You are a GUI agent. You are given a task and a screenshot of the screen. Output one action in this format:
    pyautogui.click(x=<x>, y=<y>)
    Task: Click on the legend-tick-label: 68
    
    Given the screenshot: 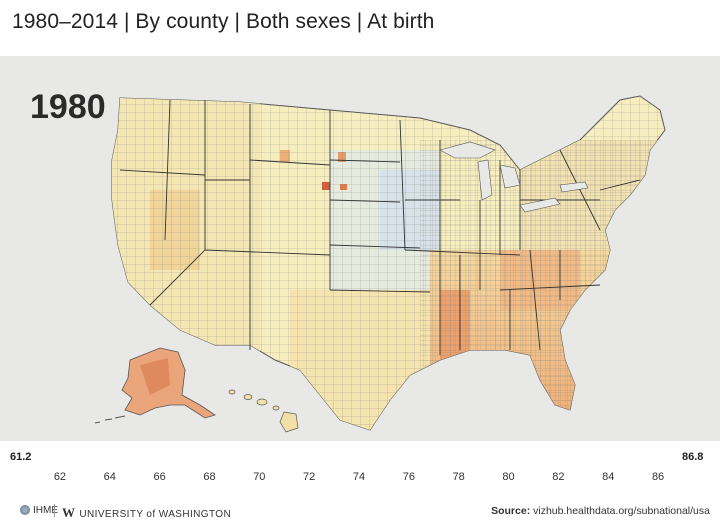 What is the action you would take?
    pyautogui.click(x=209, y=477)
    